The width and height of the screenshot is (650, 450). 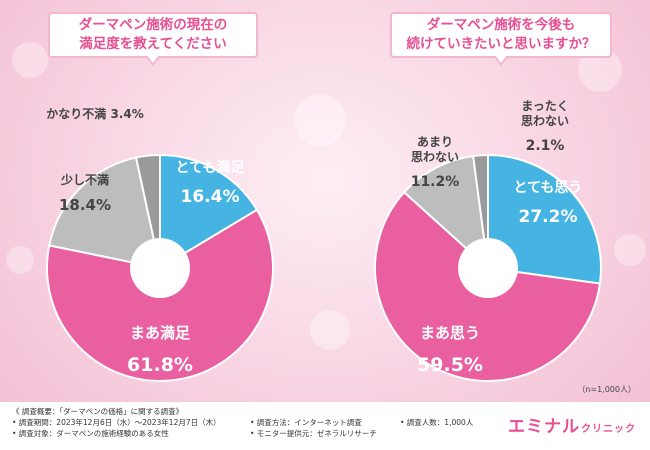 I want to click on footer-summary: 《 調査概要：「ダーマペンの価格」に関する調査》, so click(x=98, y=411).